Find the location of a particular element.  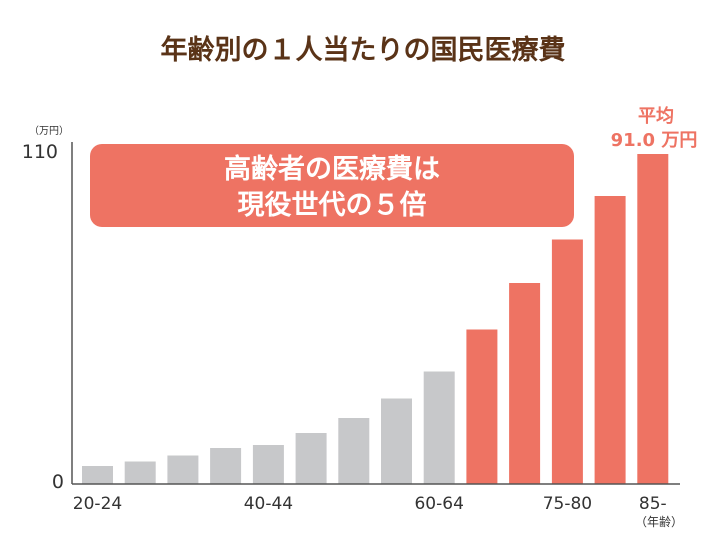

callout-line-2: 現役世代の５倍 is located at coordinates (332, 205).